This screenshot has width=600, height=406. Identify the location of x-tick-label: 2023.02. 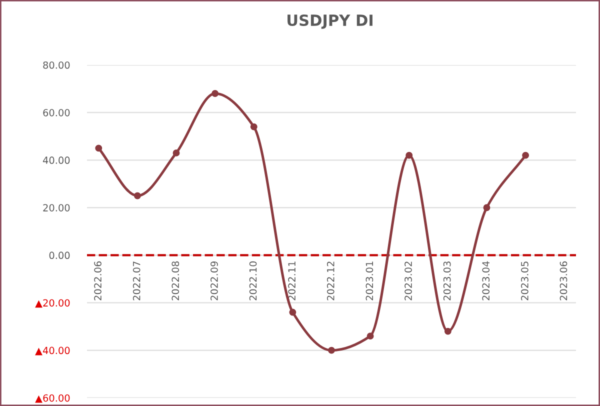
(408, 281).